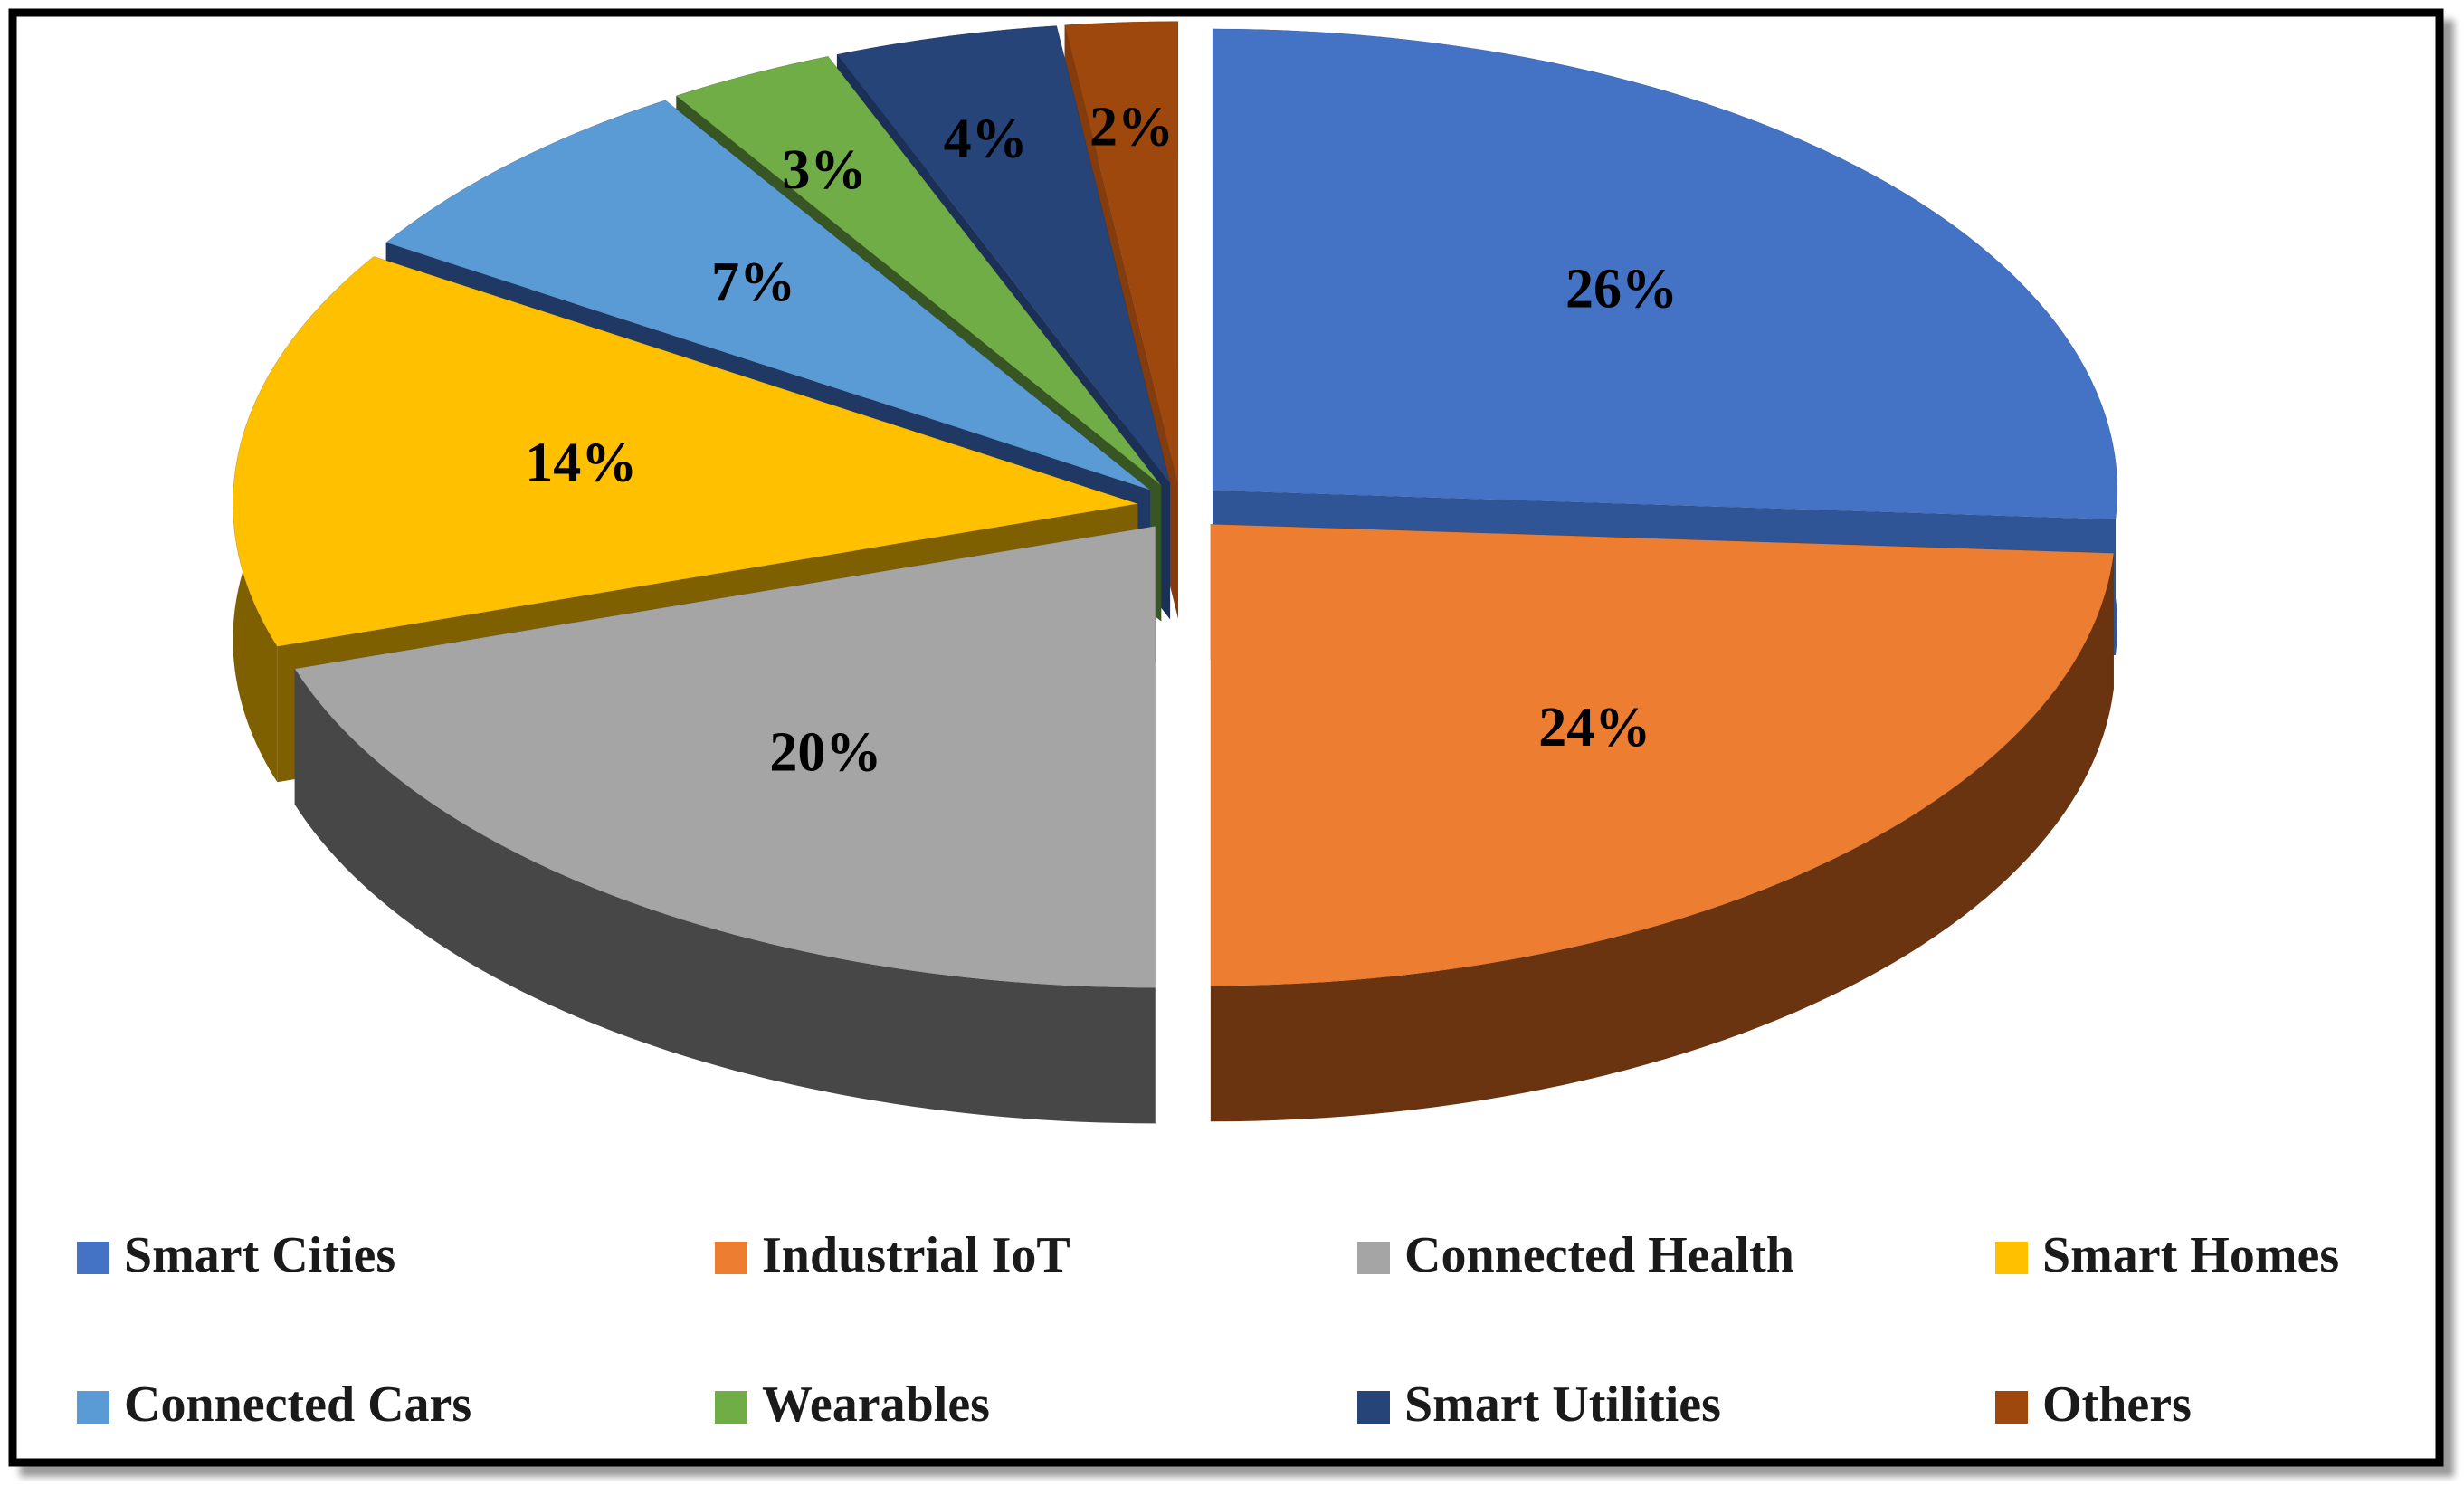 This screenshot has height=1486, width=2464. I want to click on legend-swatch-smart-homes, so click(2012, 1258).